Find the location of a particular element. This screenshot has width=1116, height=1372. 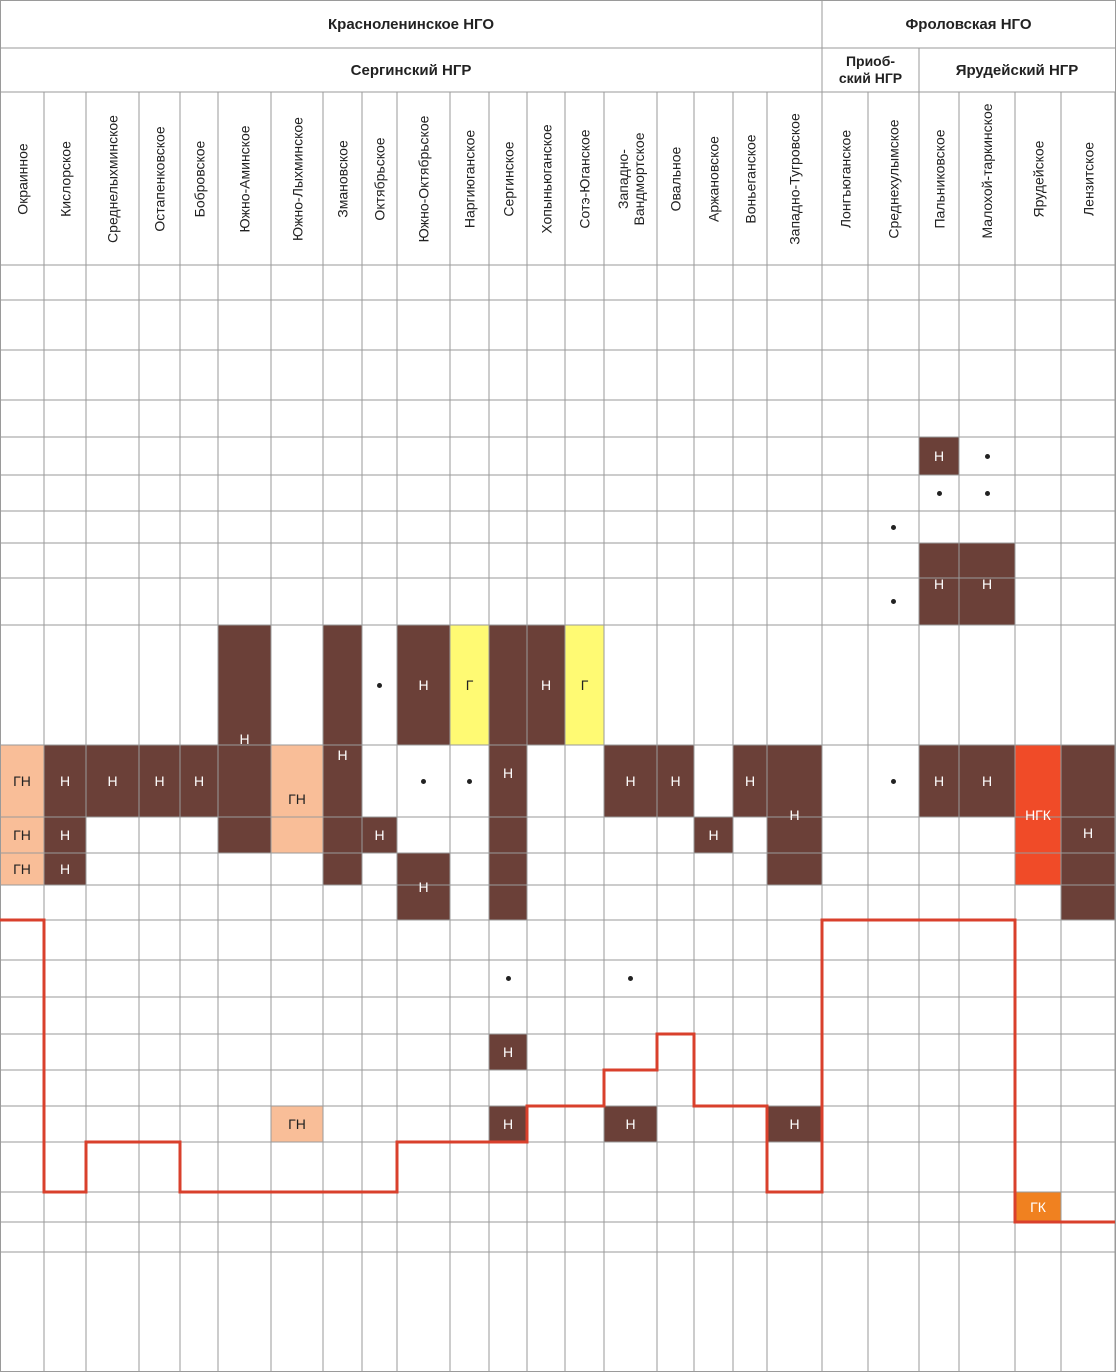

subregion-header-yarudeysky: Ярудейский НГР is located at coordinates (1017, 70).